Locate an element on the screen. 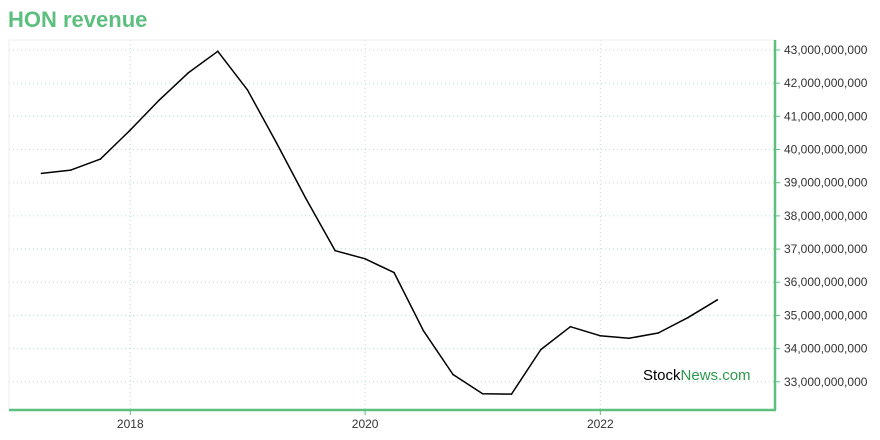 This screenshot has height=440, width=880. y-tick-label: 35,000,000,000 is located at coordinates (826, 315).